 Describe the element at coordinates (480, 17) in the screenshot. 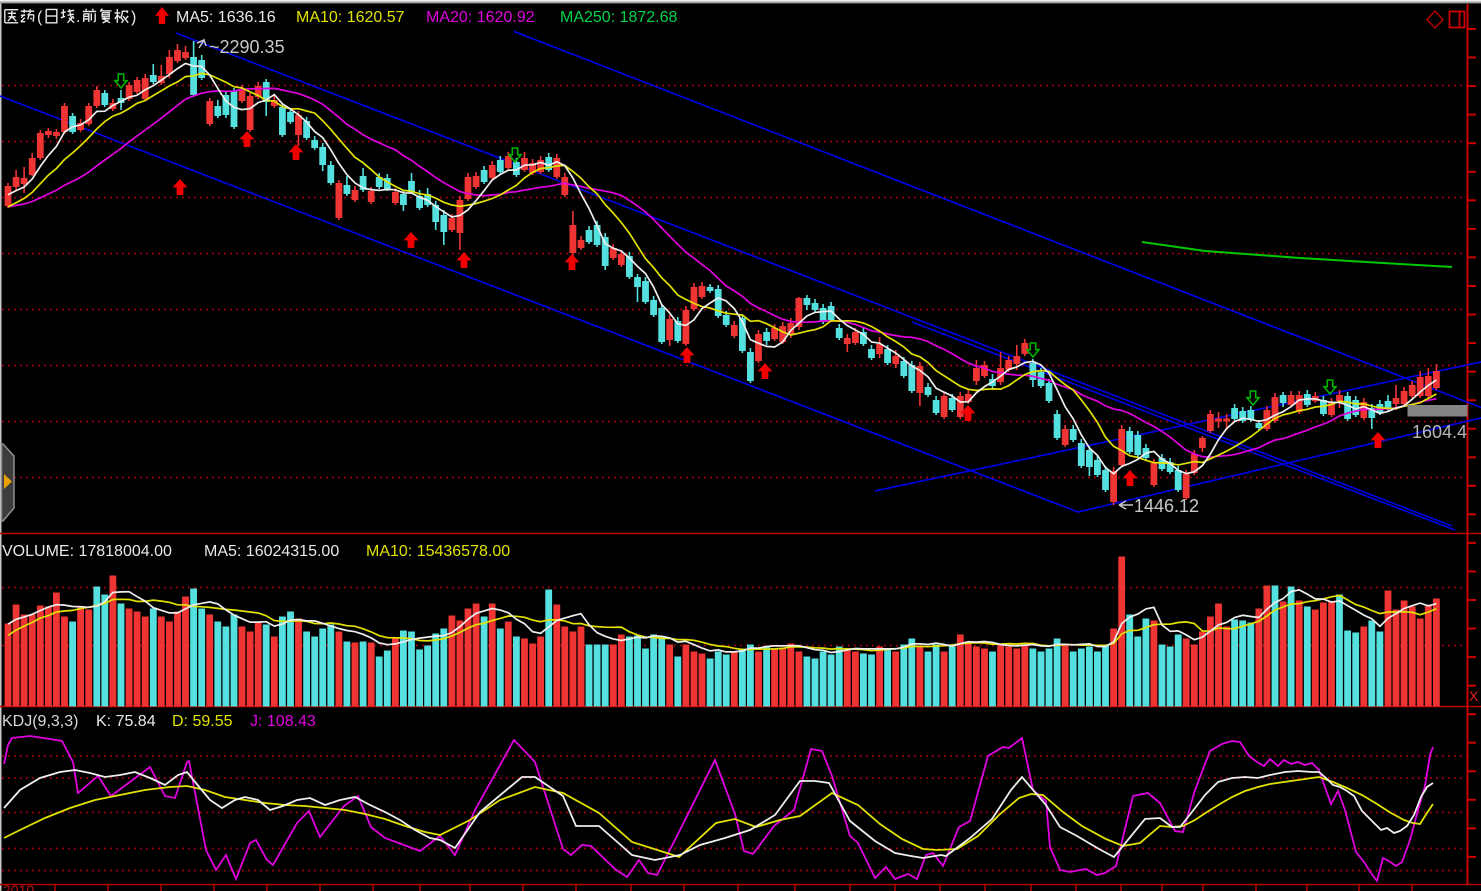

I see `svg-text: MA20: 1620.92` at that location.